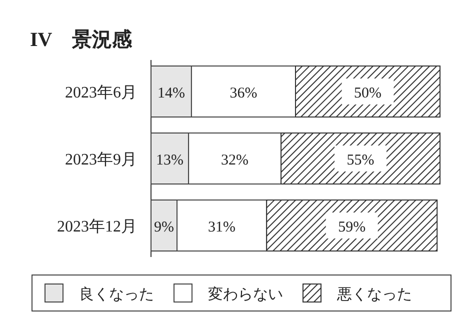 This screenshot has width=457, height=324. I want to click on data-label: 14%, so click(171, 94).